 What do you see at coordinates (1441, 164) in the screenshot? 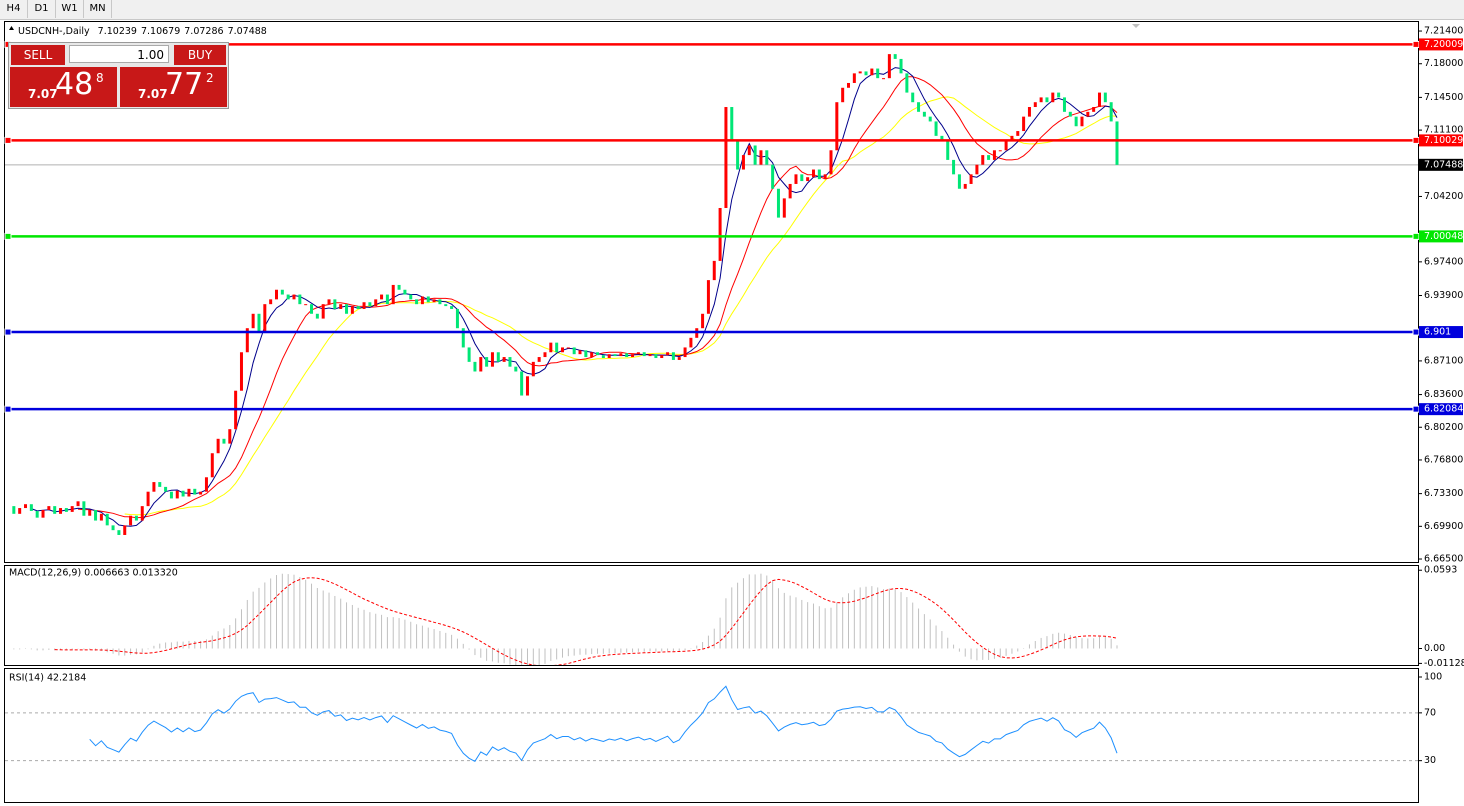
I see `bid-label-box` at bounding box center [1441, 164].